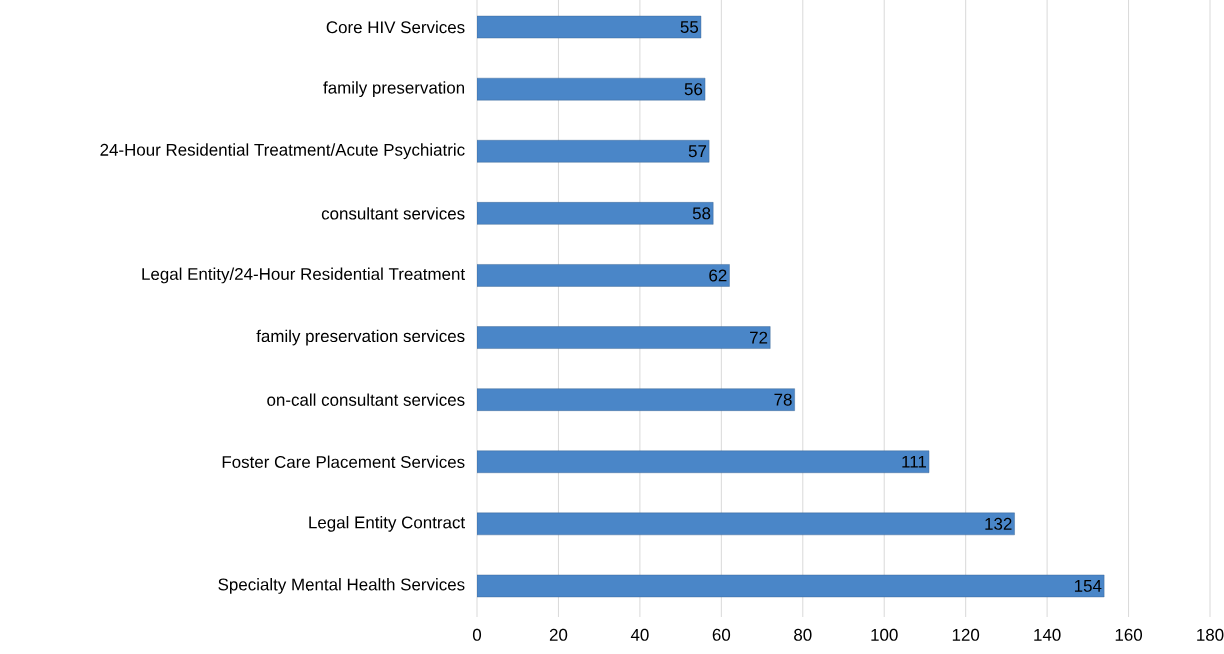  Describe the element at coordinates (394, 89) in the screenshot. I see `y-tick-label: family preservation` at that location.